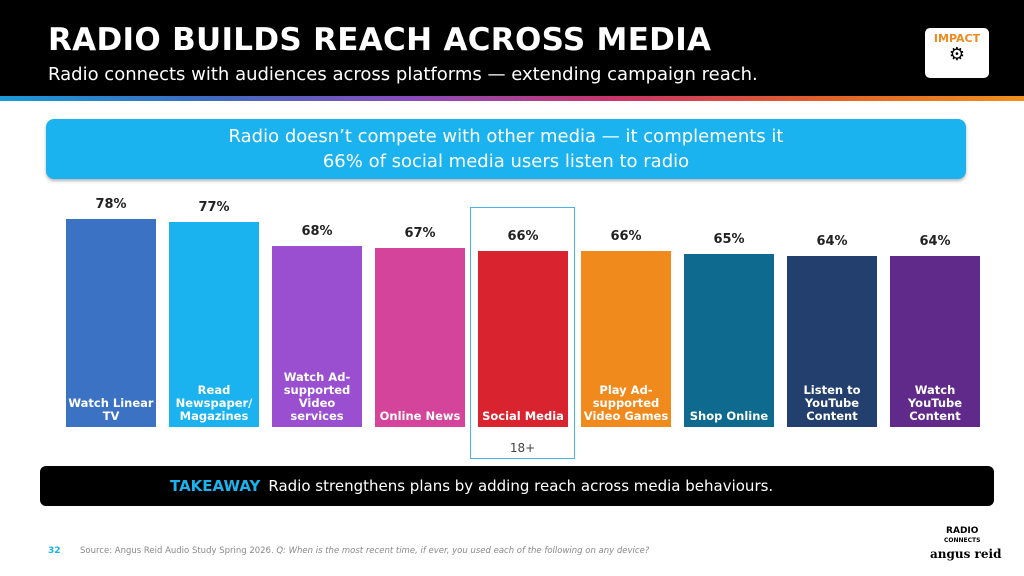 This screenshot has height=576, width=1024. What do you see at coordinates (420, 234) in the screenshot?
I see `bar-value-label: 67%` at bounding box center [420, 234].